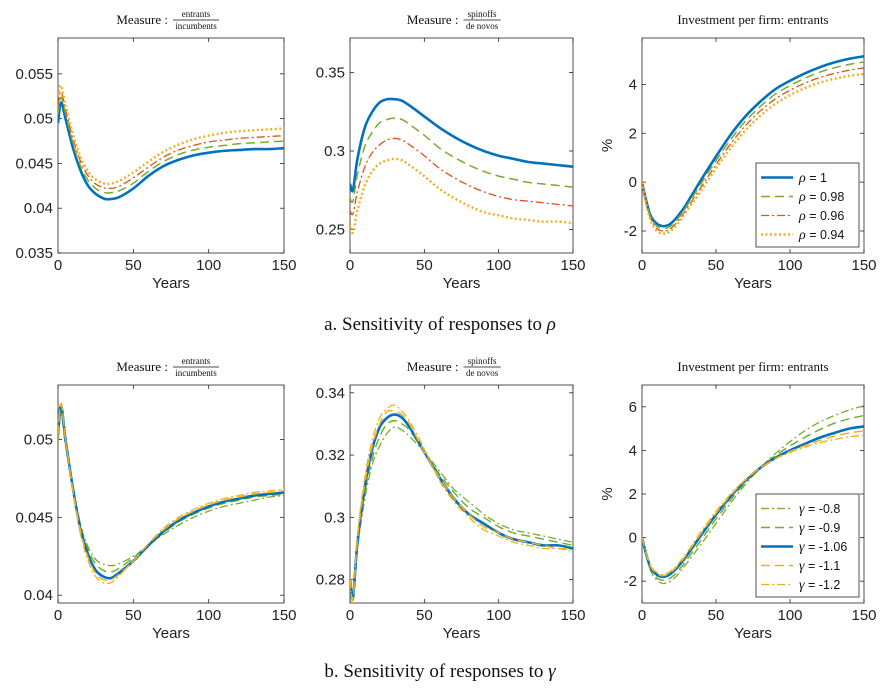 Image resolution: width=880 pixels, height=688 pixels. Describe the element at coordinates (440, 324) in the screenshot. I see `caption-a: a. Sensitivity of responses to ρ` at that location.